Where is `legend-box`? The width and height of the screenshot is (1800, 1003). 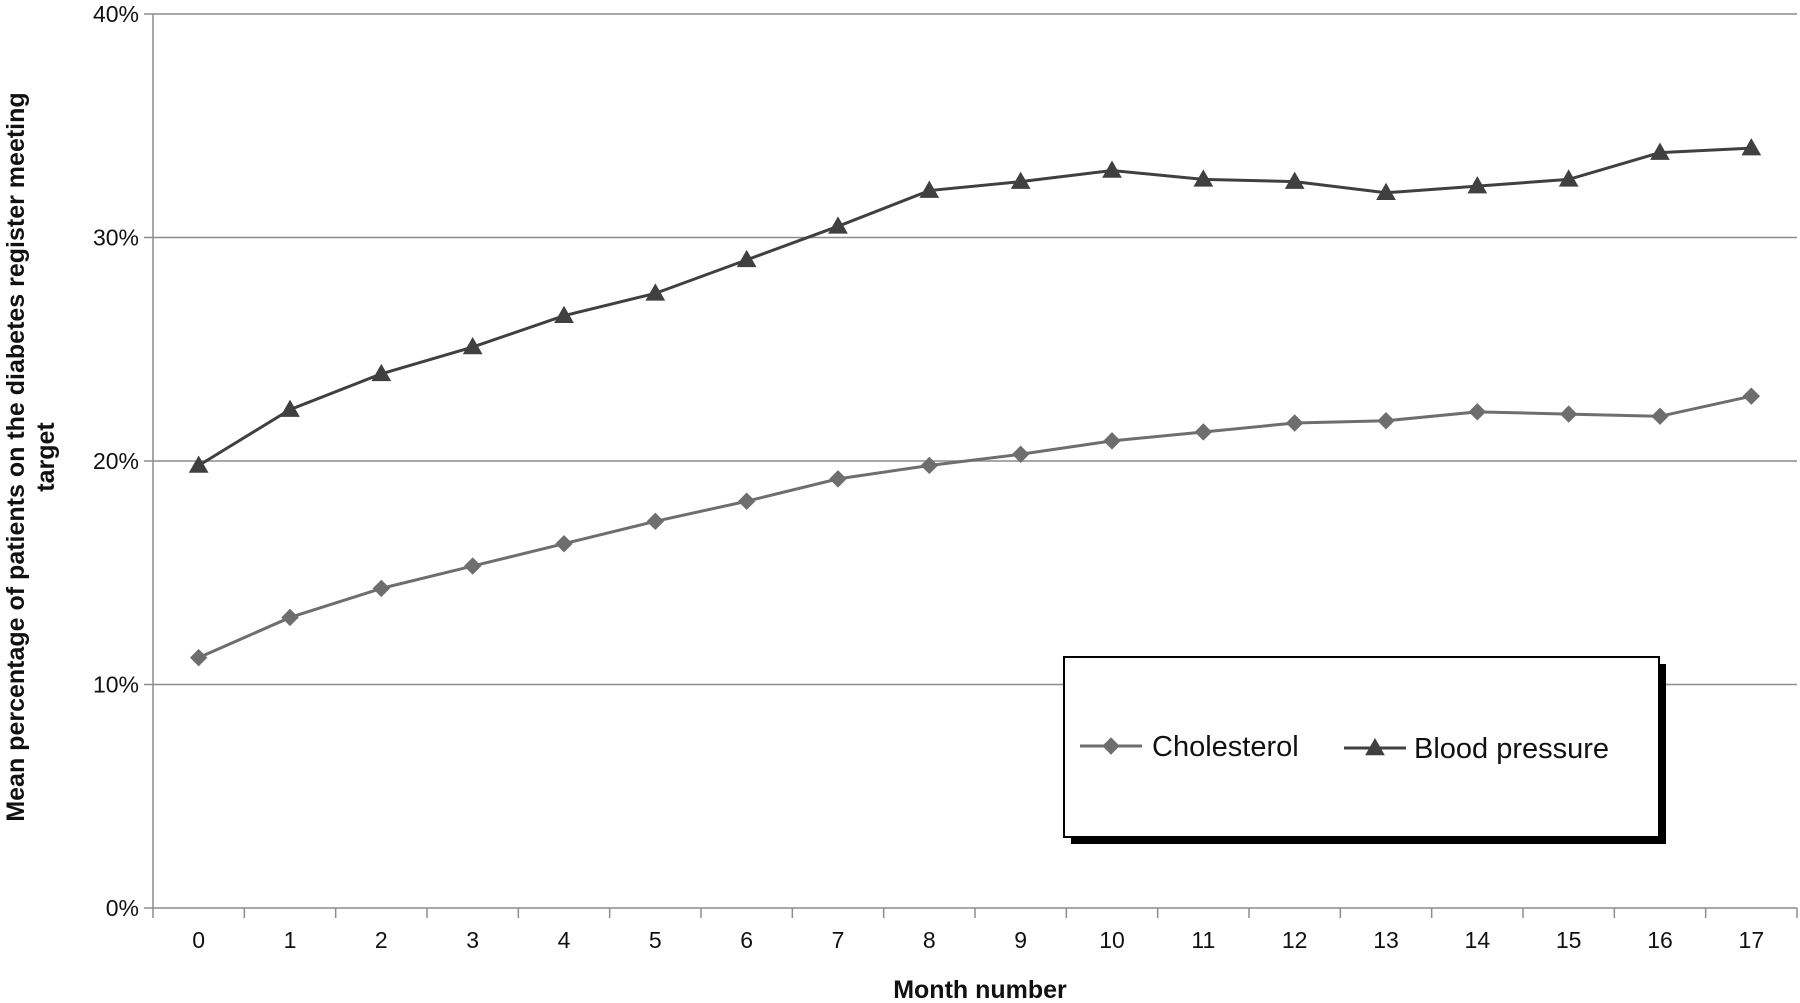 legend-box is located at coordinates (1361, 747).